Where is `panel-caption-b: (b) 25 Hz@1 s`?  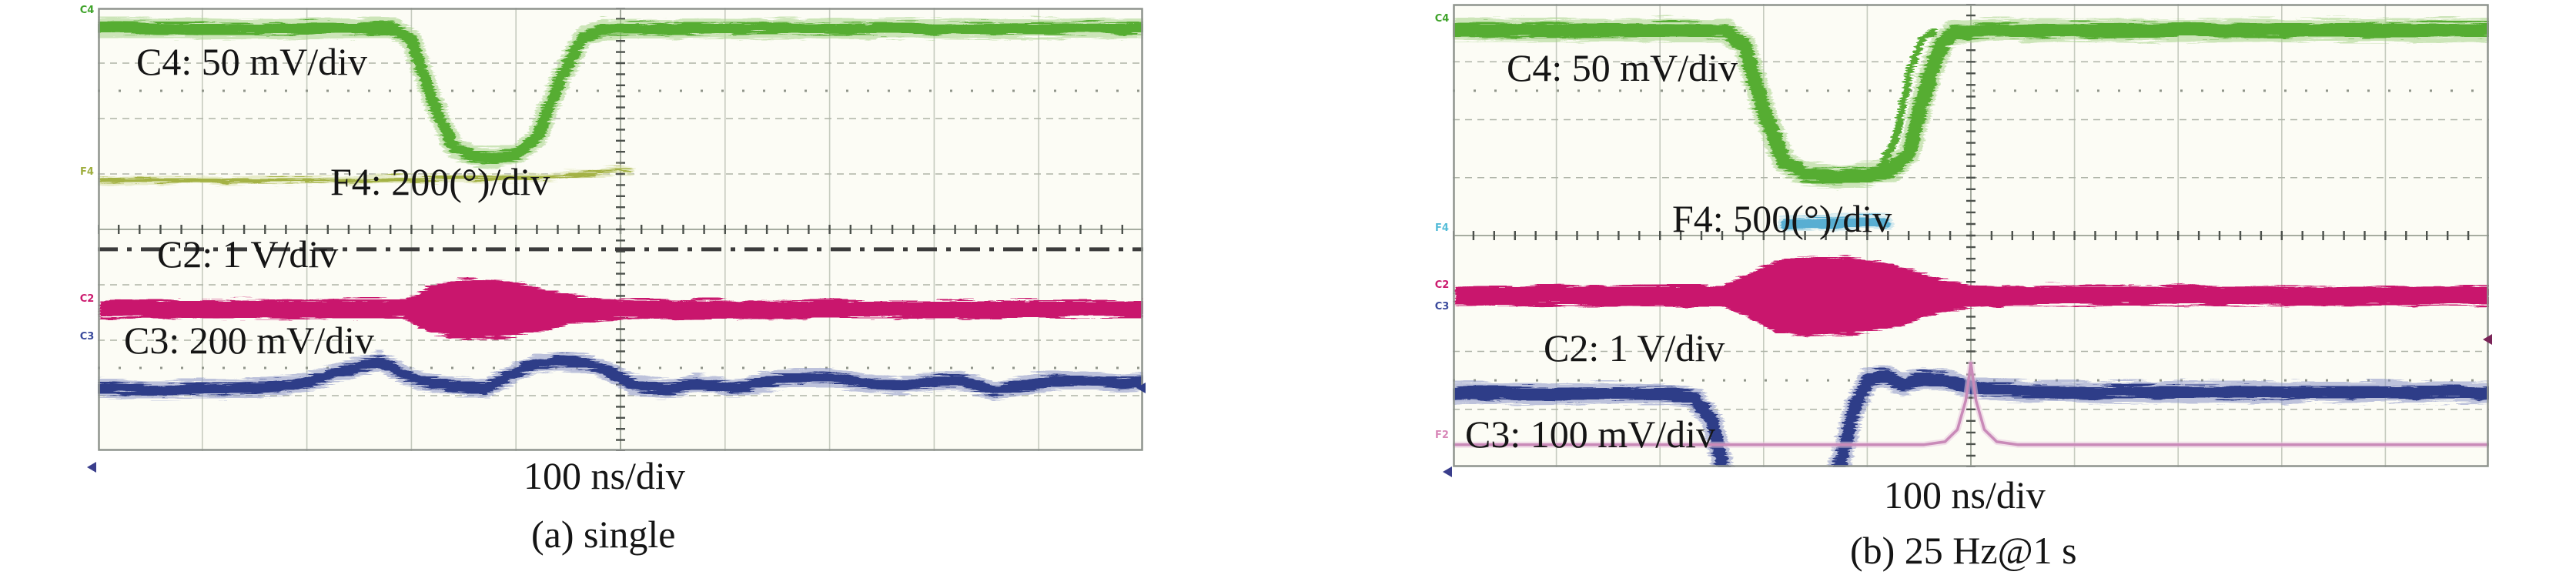 panel-caption-b: (b) 25 Hz@1 s is located at coordinates (1964, 550).